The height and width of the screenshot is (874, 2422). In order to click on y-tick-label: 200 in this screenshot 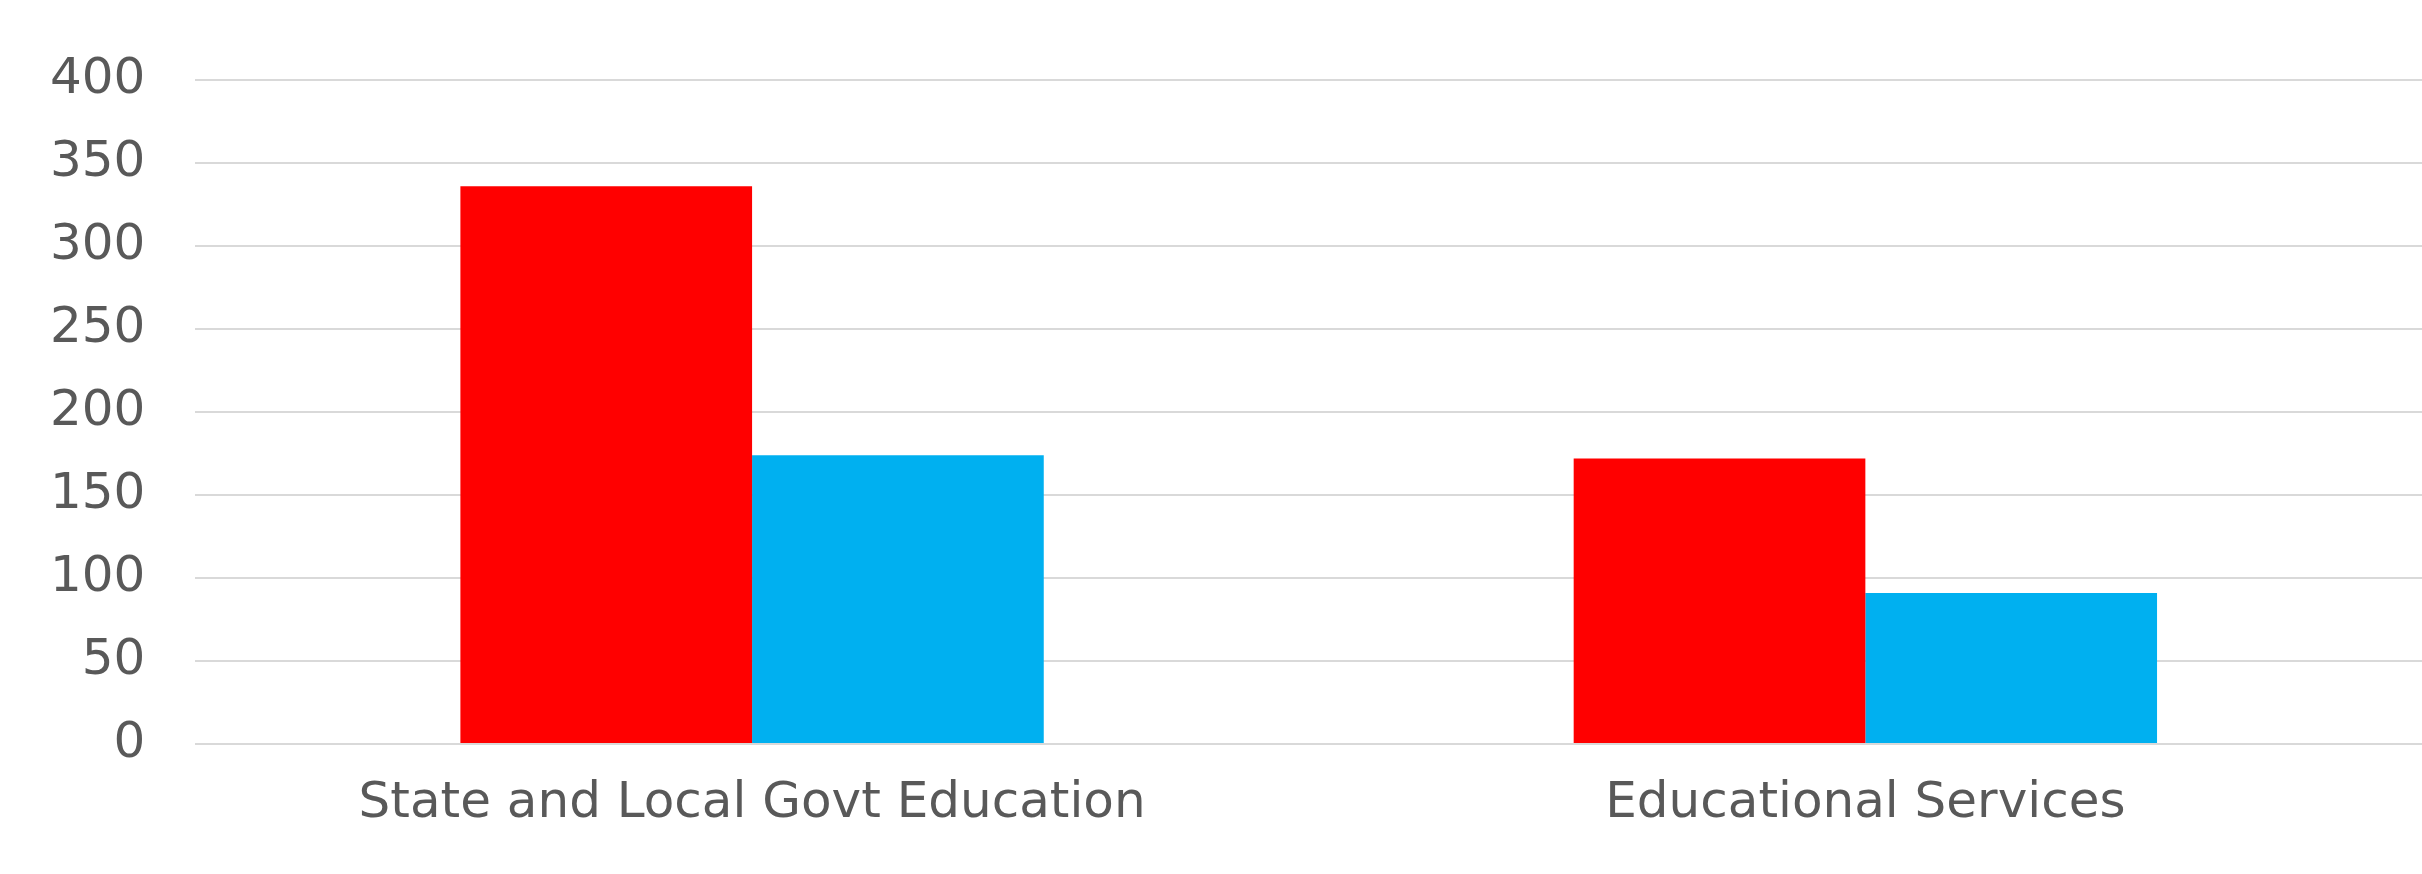, I will do `click(98, 407)`.